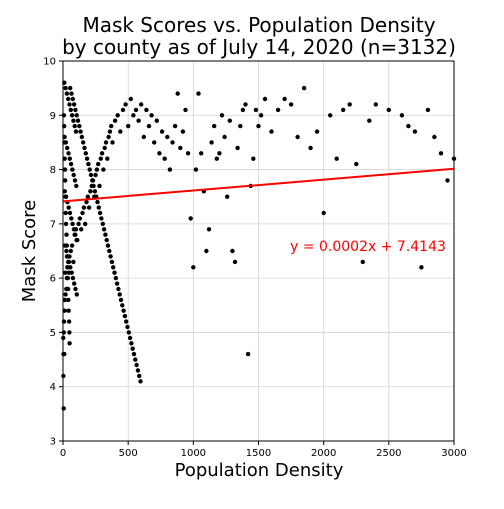  Describe the element at coordinates (53, 170) in the screenshot. I see `y-tick-label: 8` at that location.